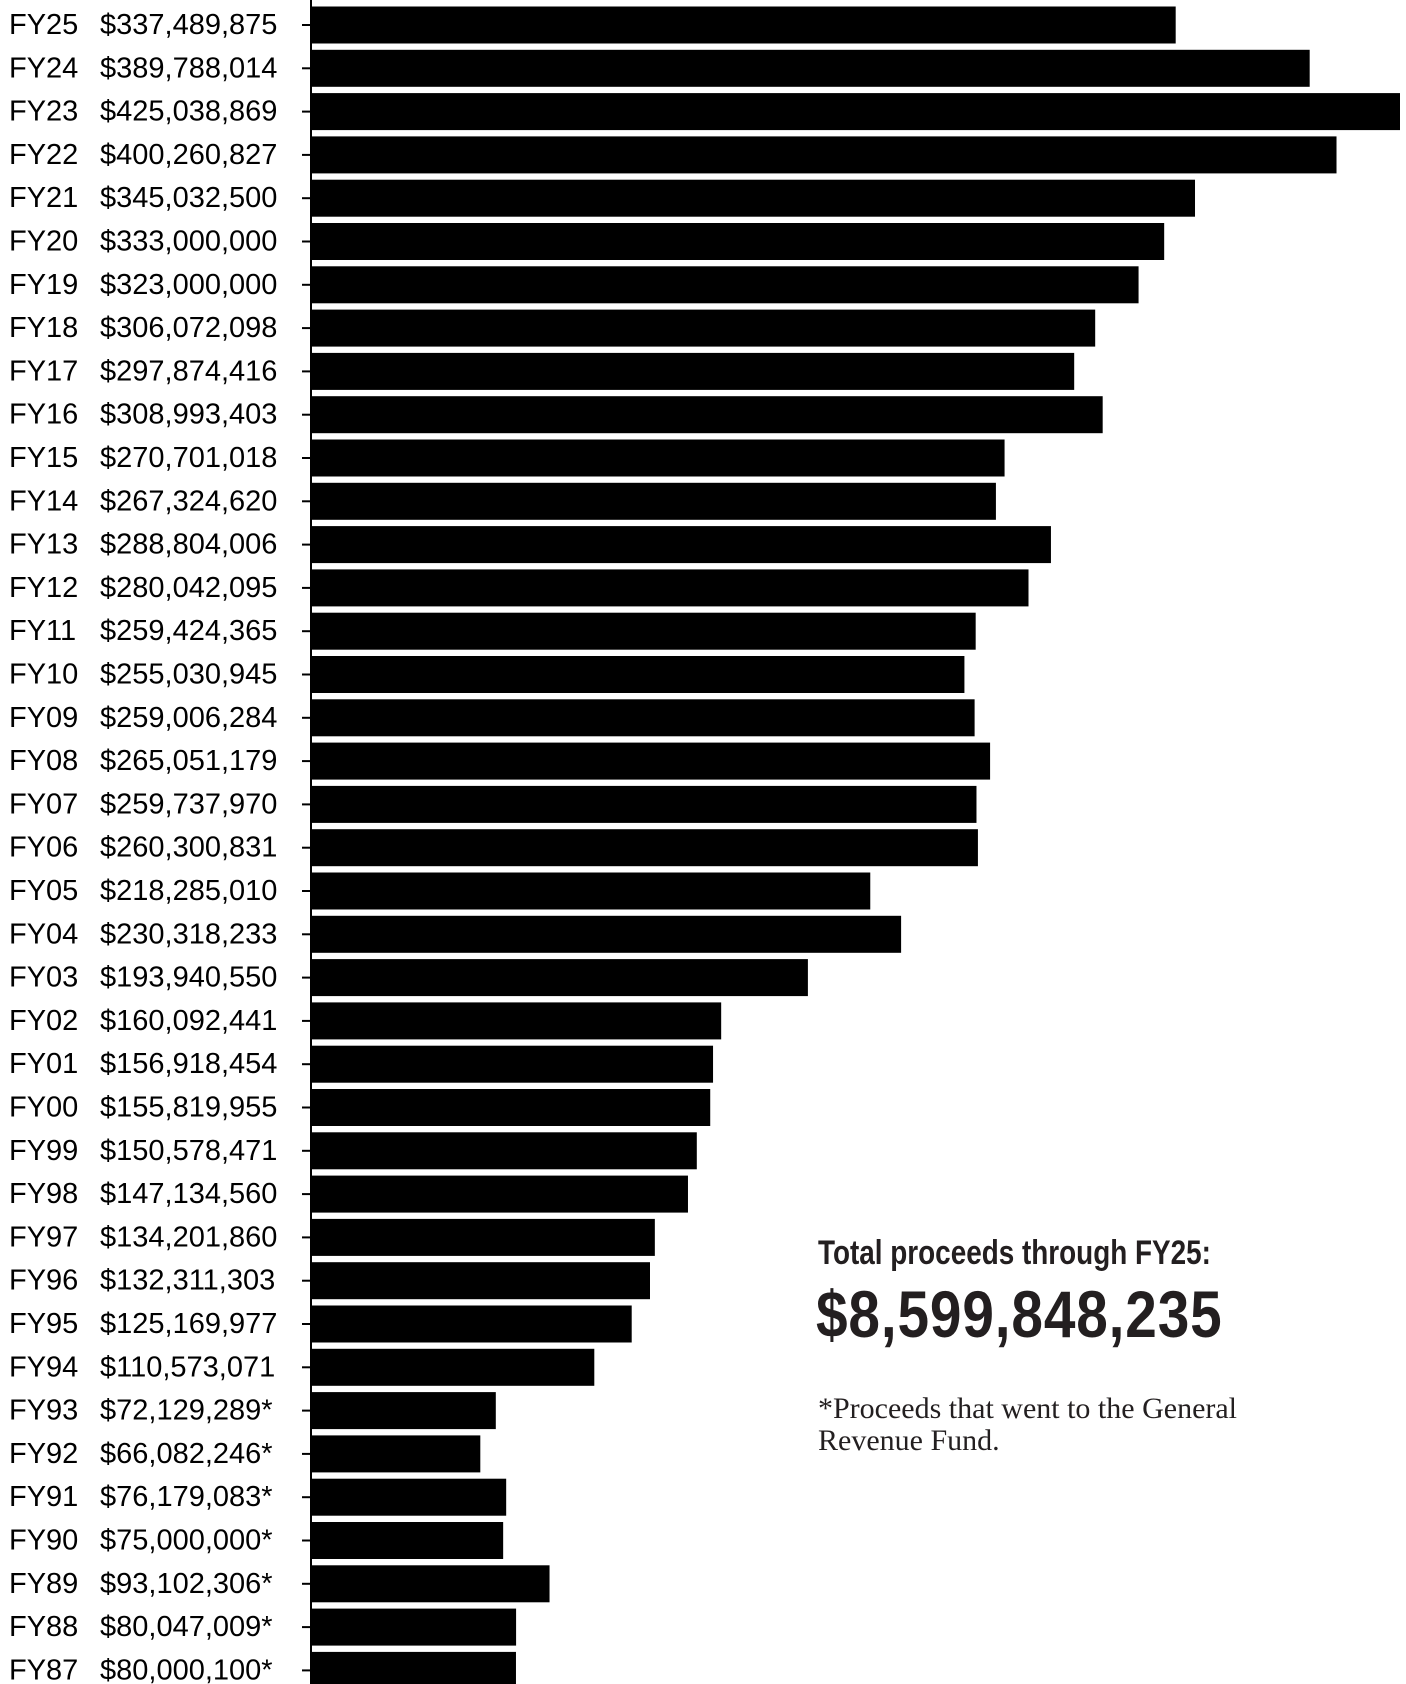 Image resolution: width=1406 pixels, height=1684 pixels. I want to click on value-label: $80,047,009*, so click(186, 1627).